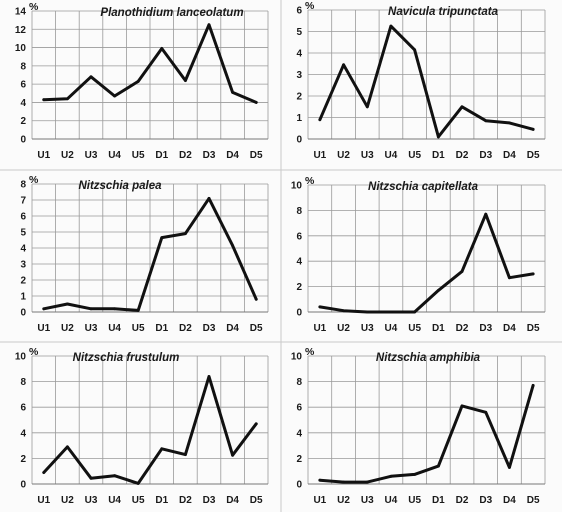 The width and height of the screenshot is (562, 517). Describe the element at coordinates (23, 201) in the screenshot. I see `y-tick-label: 7` at that location.